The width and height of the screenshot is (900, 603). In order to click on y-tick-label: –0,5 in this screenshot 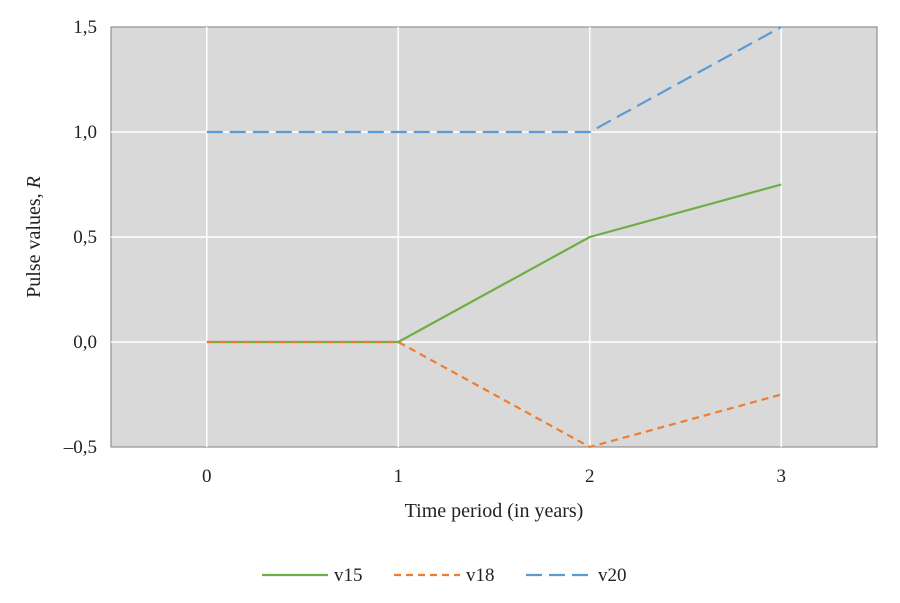, I will do `click(80, 447)`.